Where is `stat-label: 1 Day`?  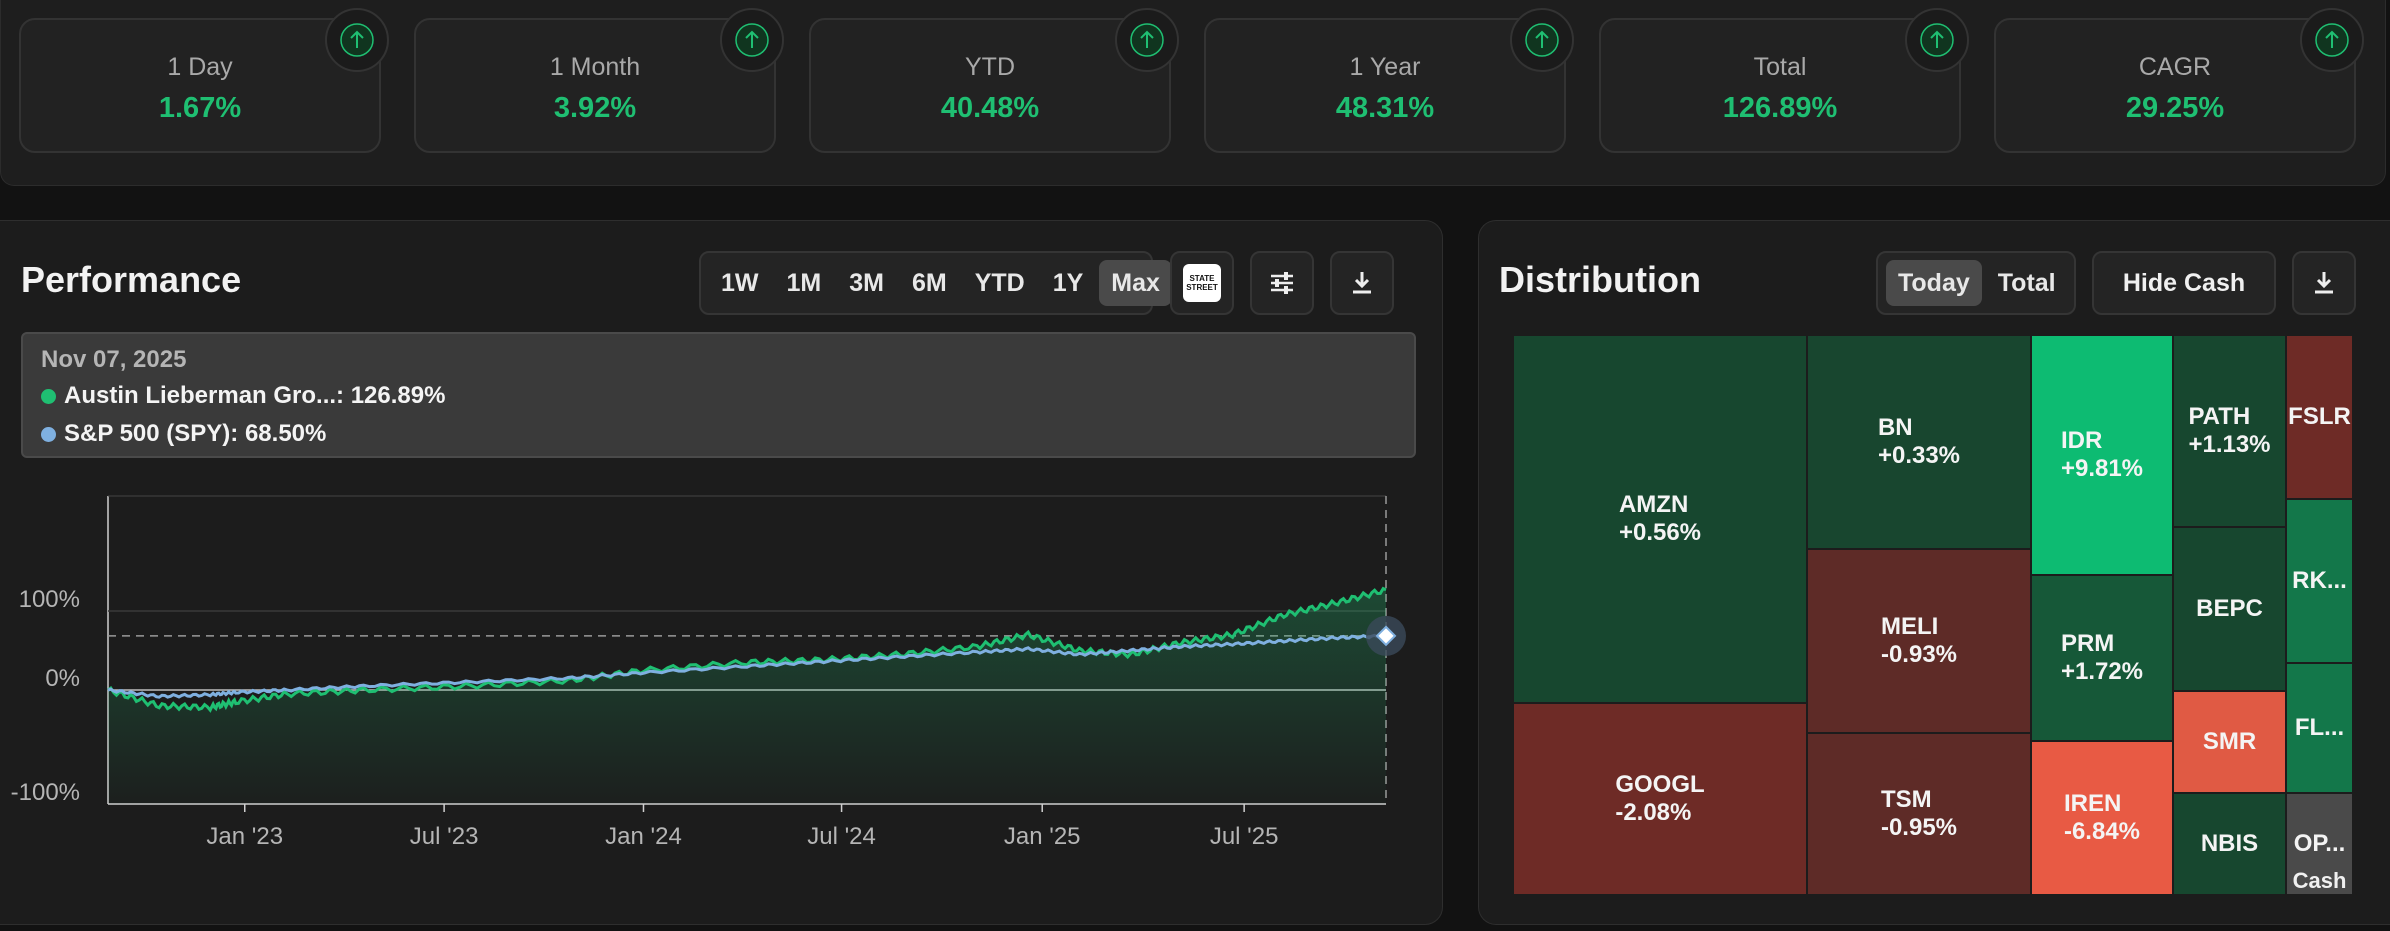
stat-label: 1 Day is located at coordinates (200, 67).